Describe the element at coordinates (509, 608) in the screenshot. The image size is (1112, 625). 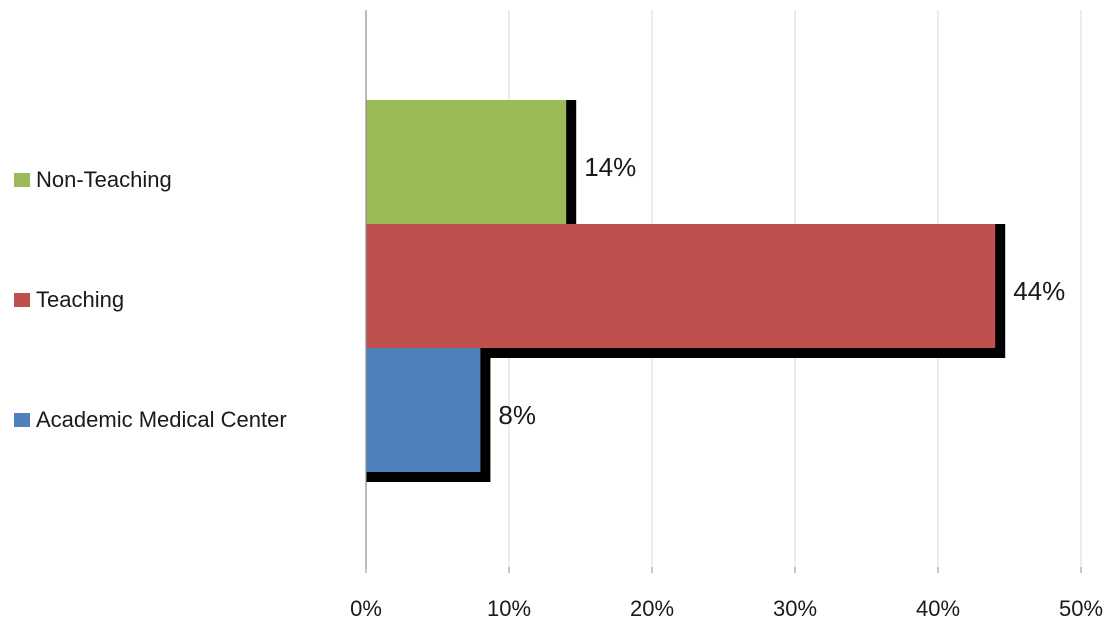
I see `x-tick-label-1: 10%` at that location.